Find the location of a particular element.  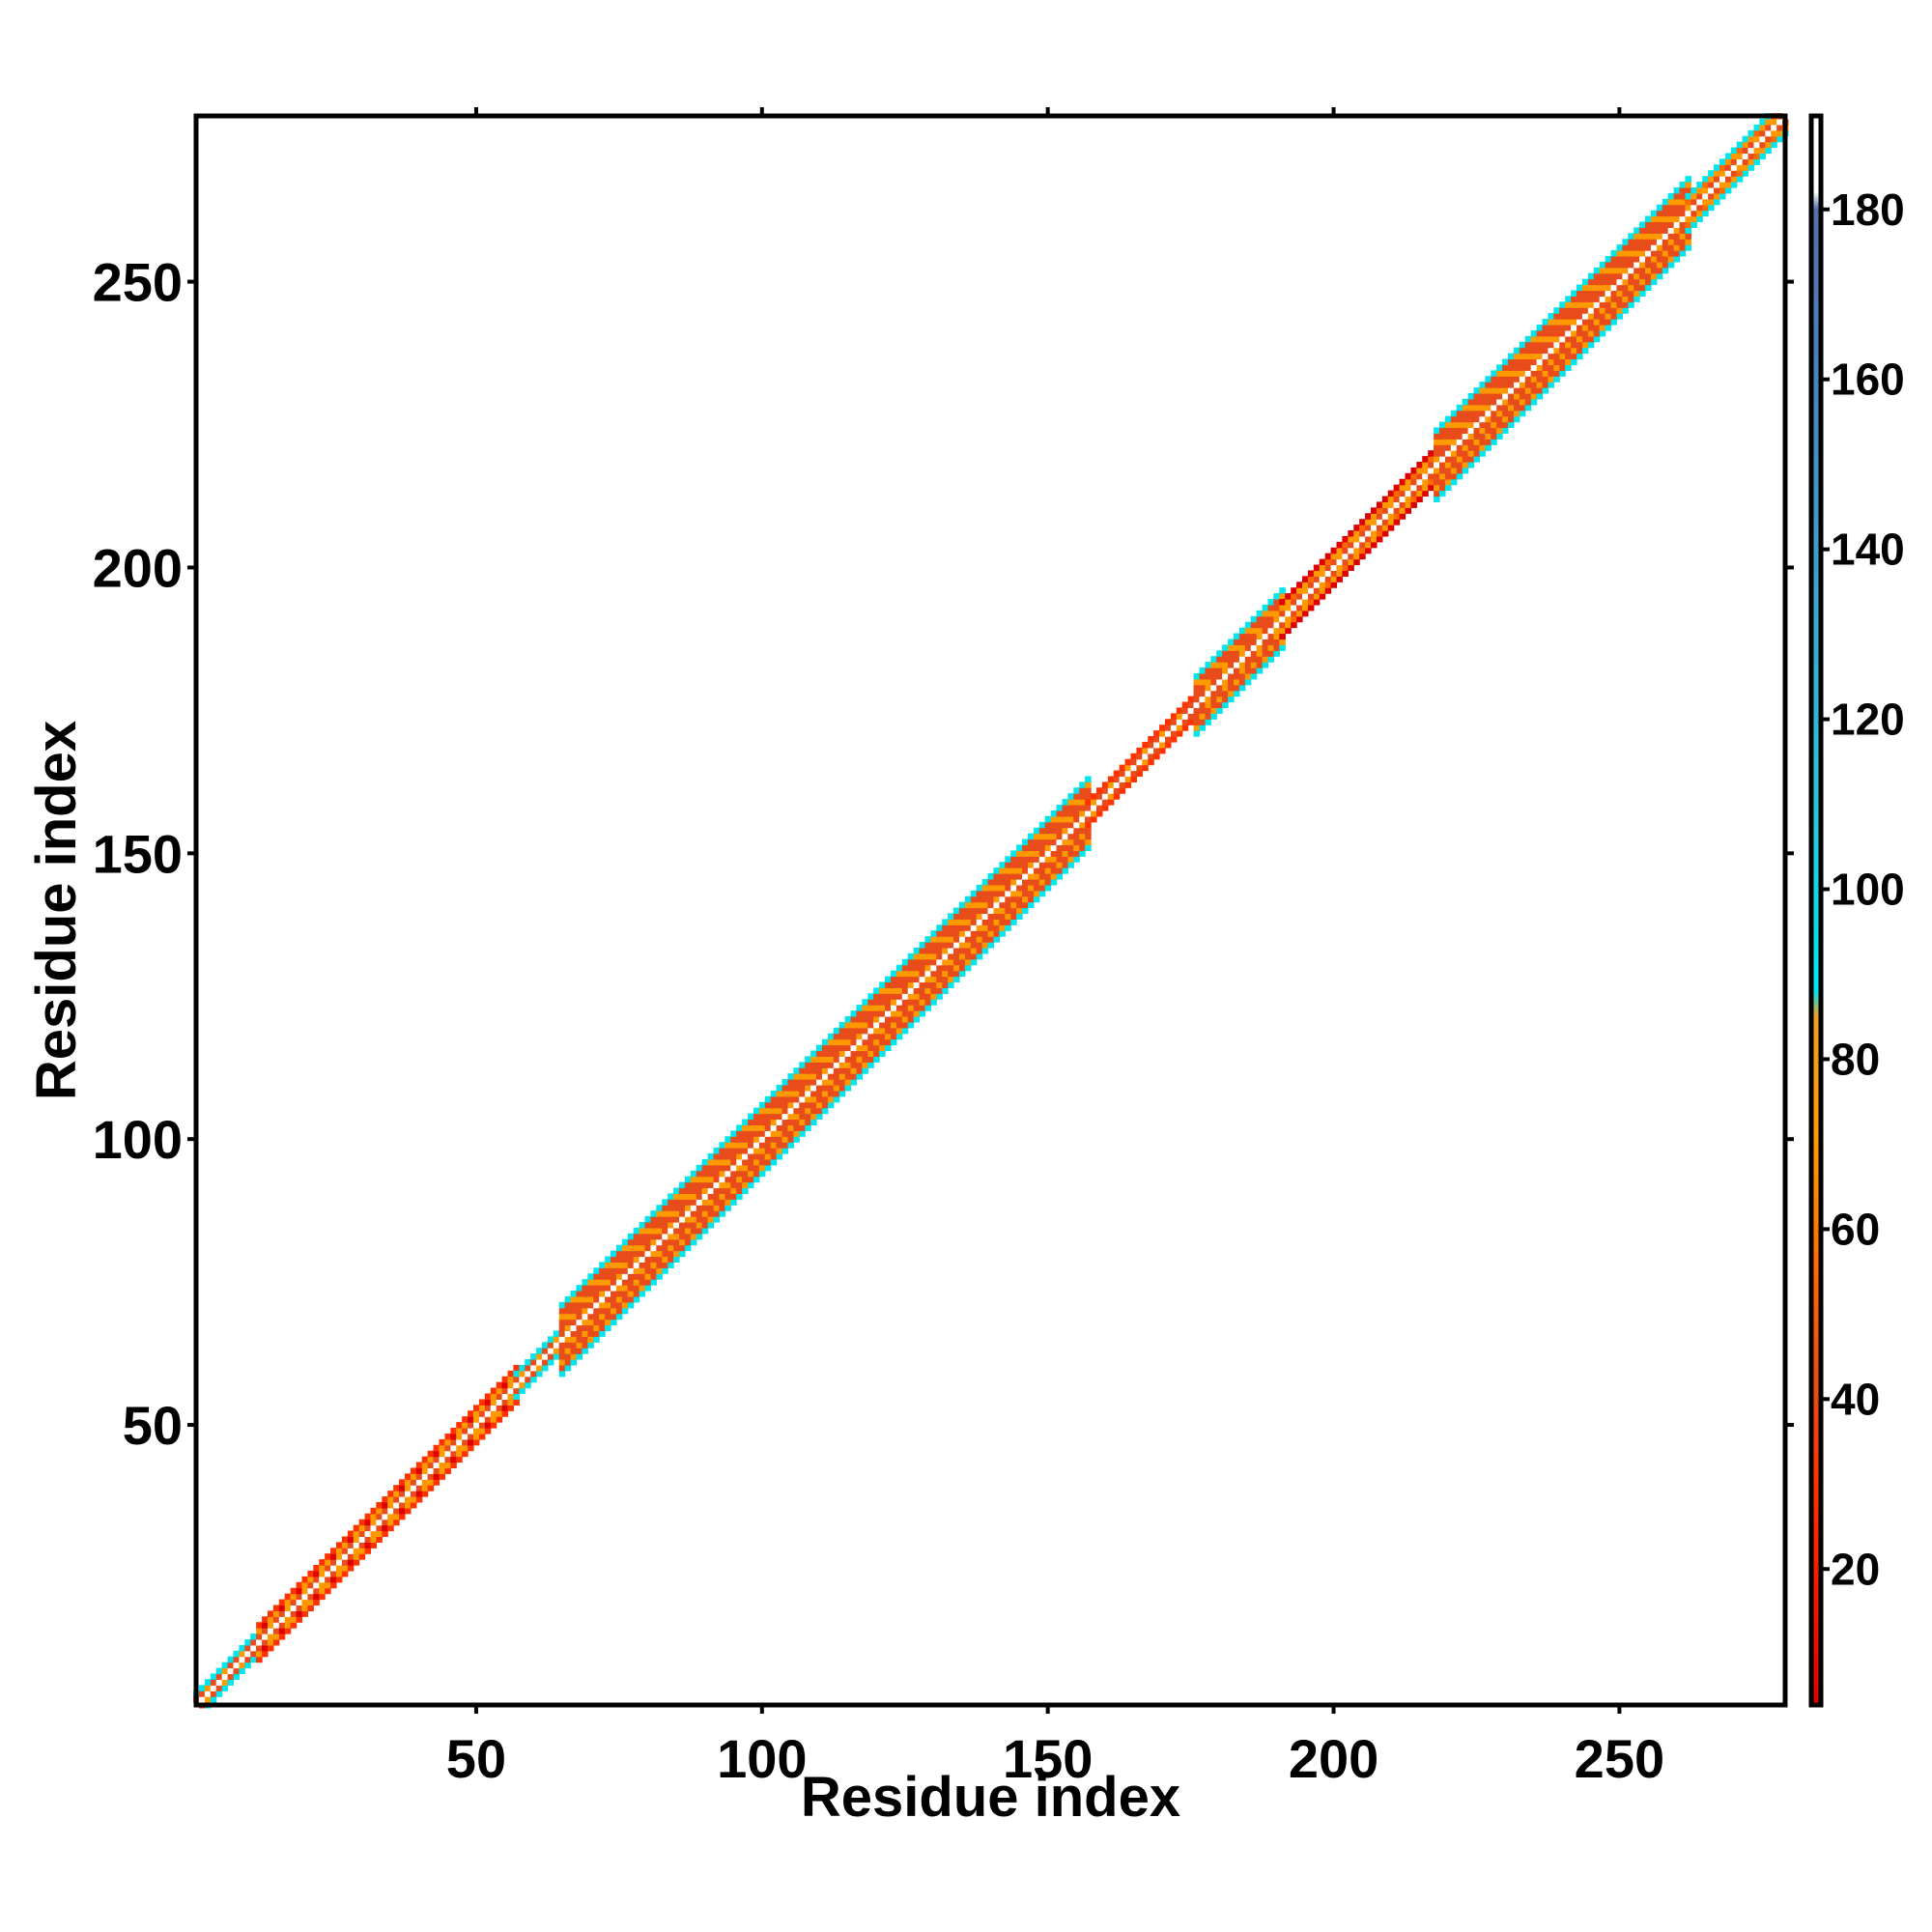

y-tick-label: 150 is located at coordinates (138, 853).